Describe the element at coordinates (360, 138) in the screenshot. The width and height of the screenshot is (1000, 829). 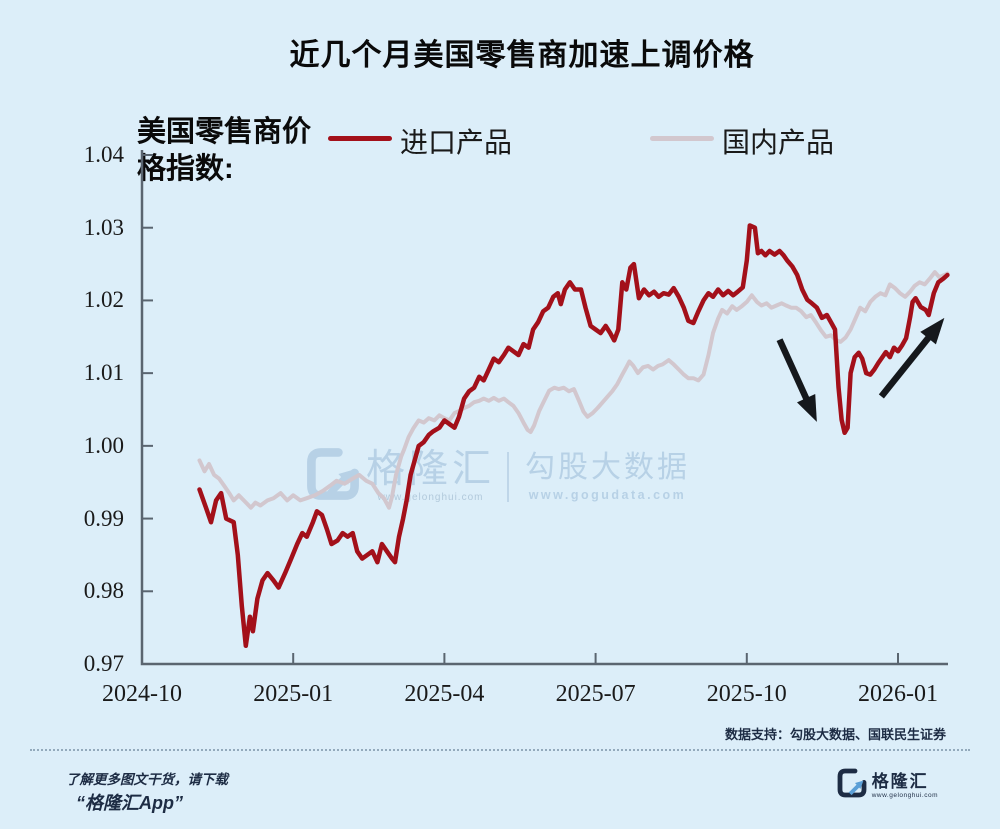
I see `legend-imported-line-swatch` at that location.